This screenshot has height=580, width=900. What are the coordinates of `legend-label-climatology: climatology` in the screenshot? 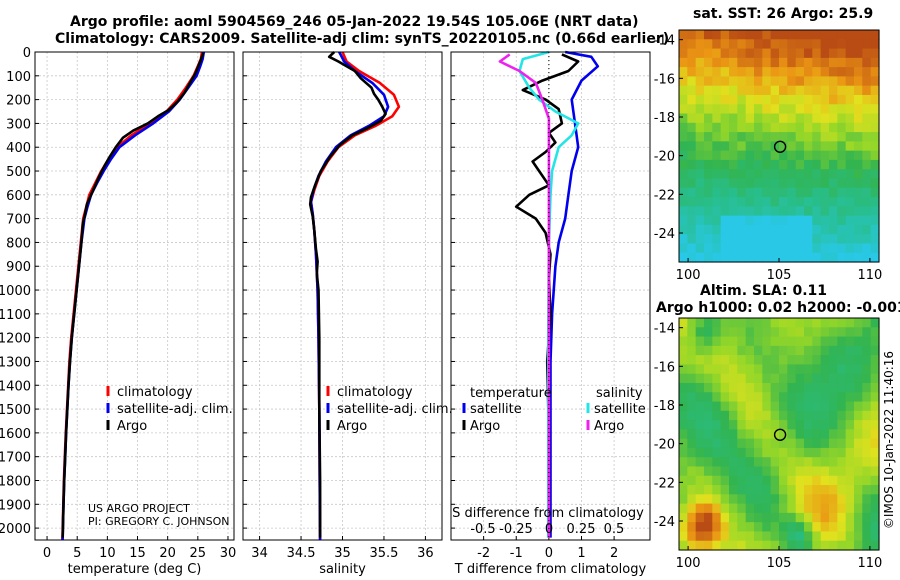 It's located at (375, 392).